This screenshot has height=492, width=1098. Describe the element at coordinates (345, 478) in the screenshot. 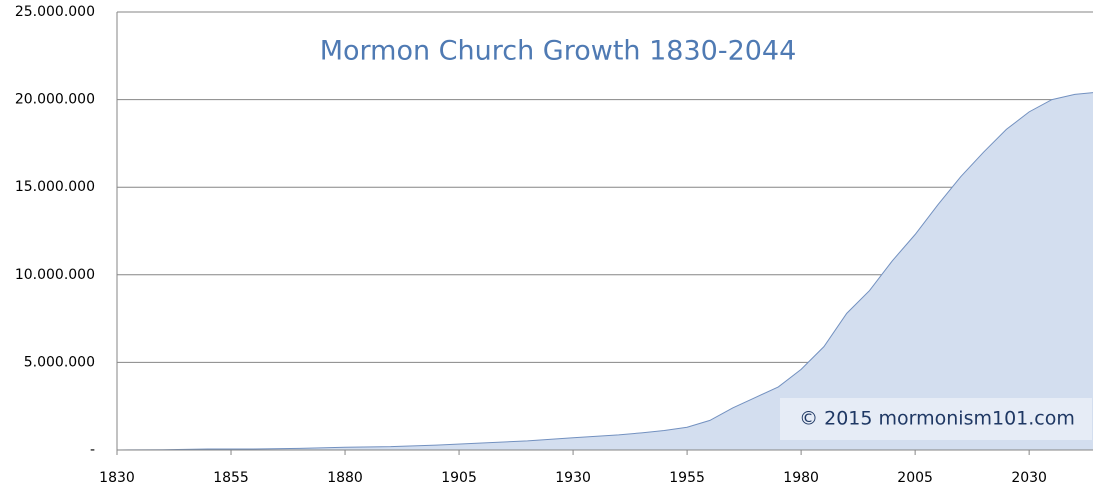

I see `x-tick-label: 1880` at that location.